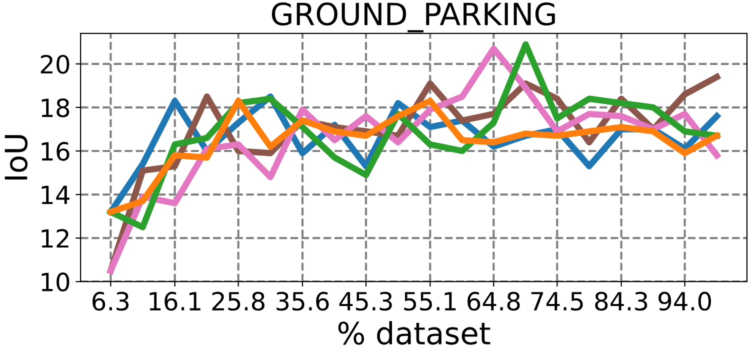 The width and height of the screenshot is (753, 352). Describe the element at coordinates (56, 151) in the screenshot. I see `y-tick-label: 16` at that location.